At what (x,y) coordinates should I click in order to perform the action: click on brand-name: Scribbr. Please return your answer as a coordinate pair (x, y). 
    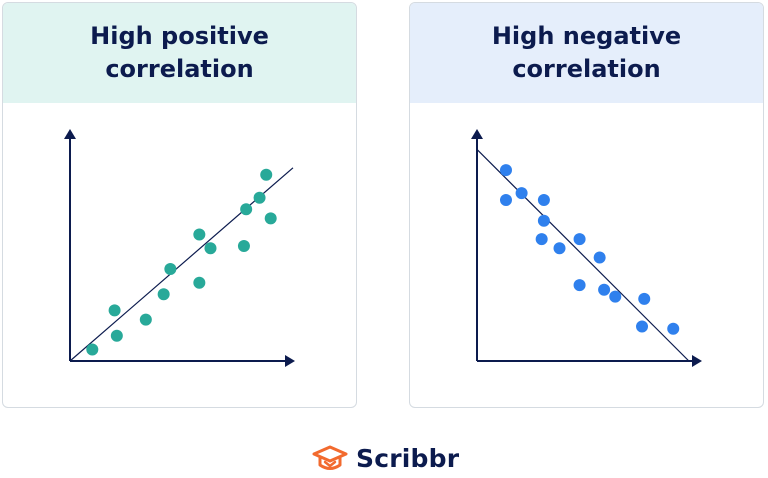
    Looking at the image, I should click on (408, 458).